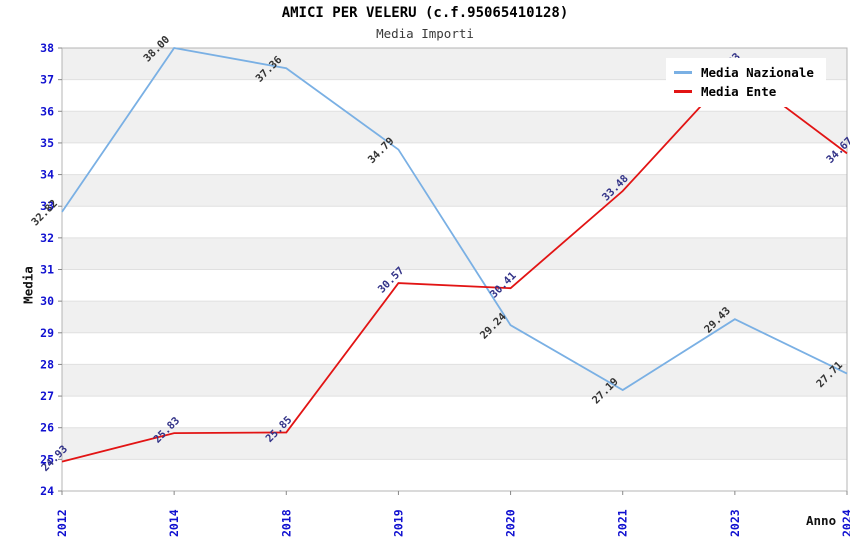  Describe the element at coordinates (47, 333) in the screenshot. I see `y-tick-label: 29` at that location.